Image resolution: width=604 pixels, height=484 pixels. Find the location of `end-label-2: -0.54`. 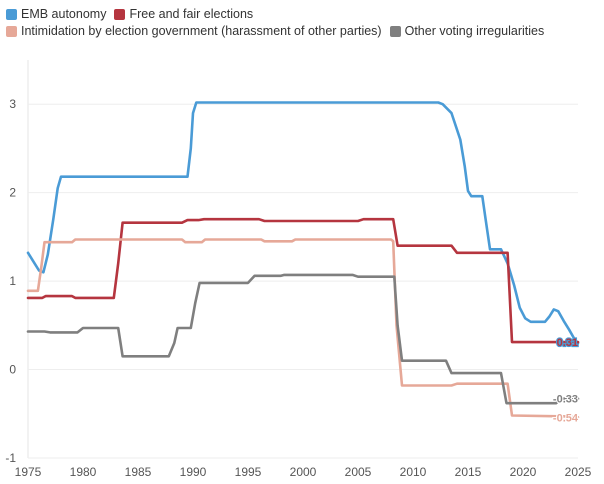

end-label-2: -0.54 is located at coordinates (566, 418).